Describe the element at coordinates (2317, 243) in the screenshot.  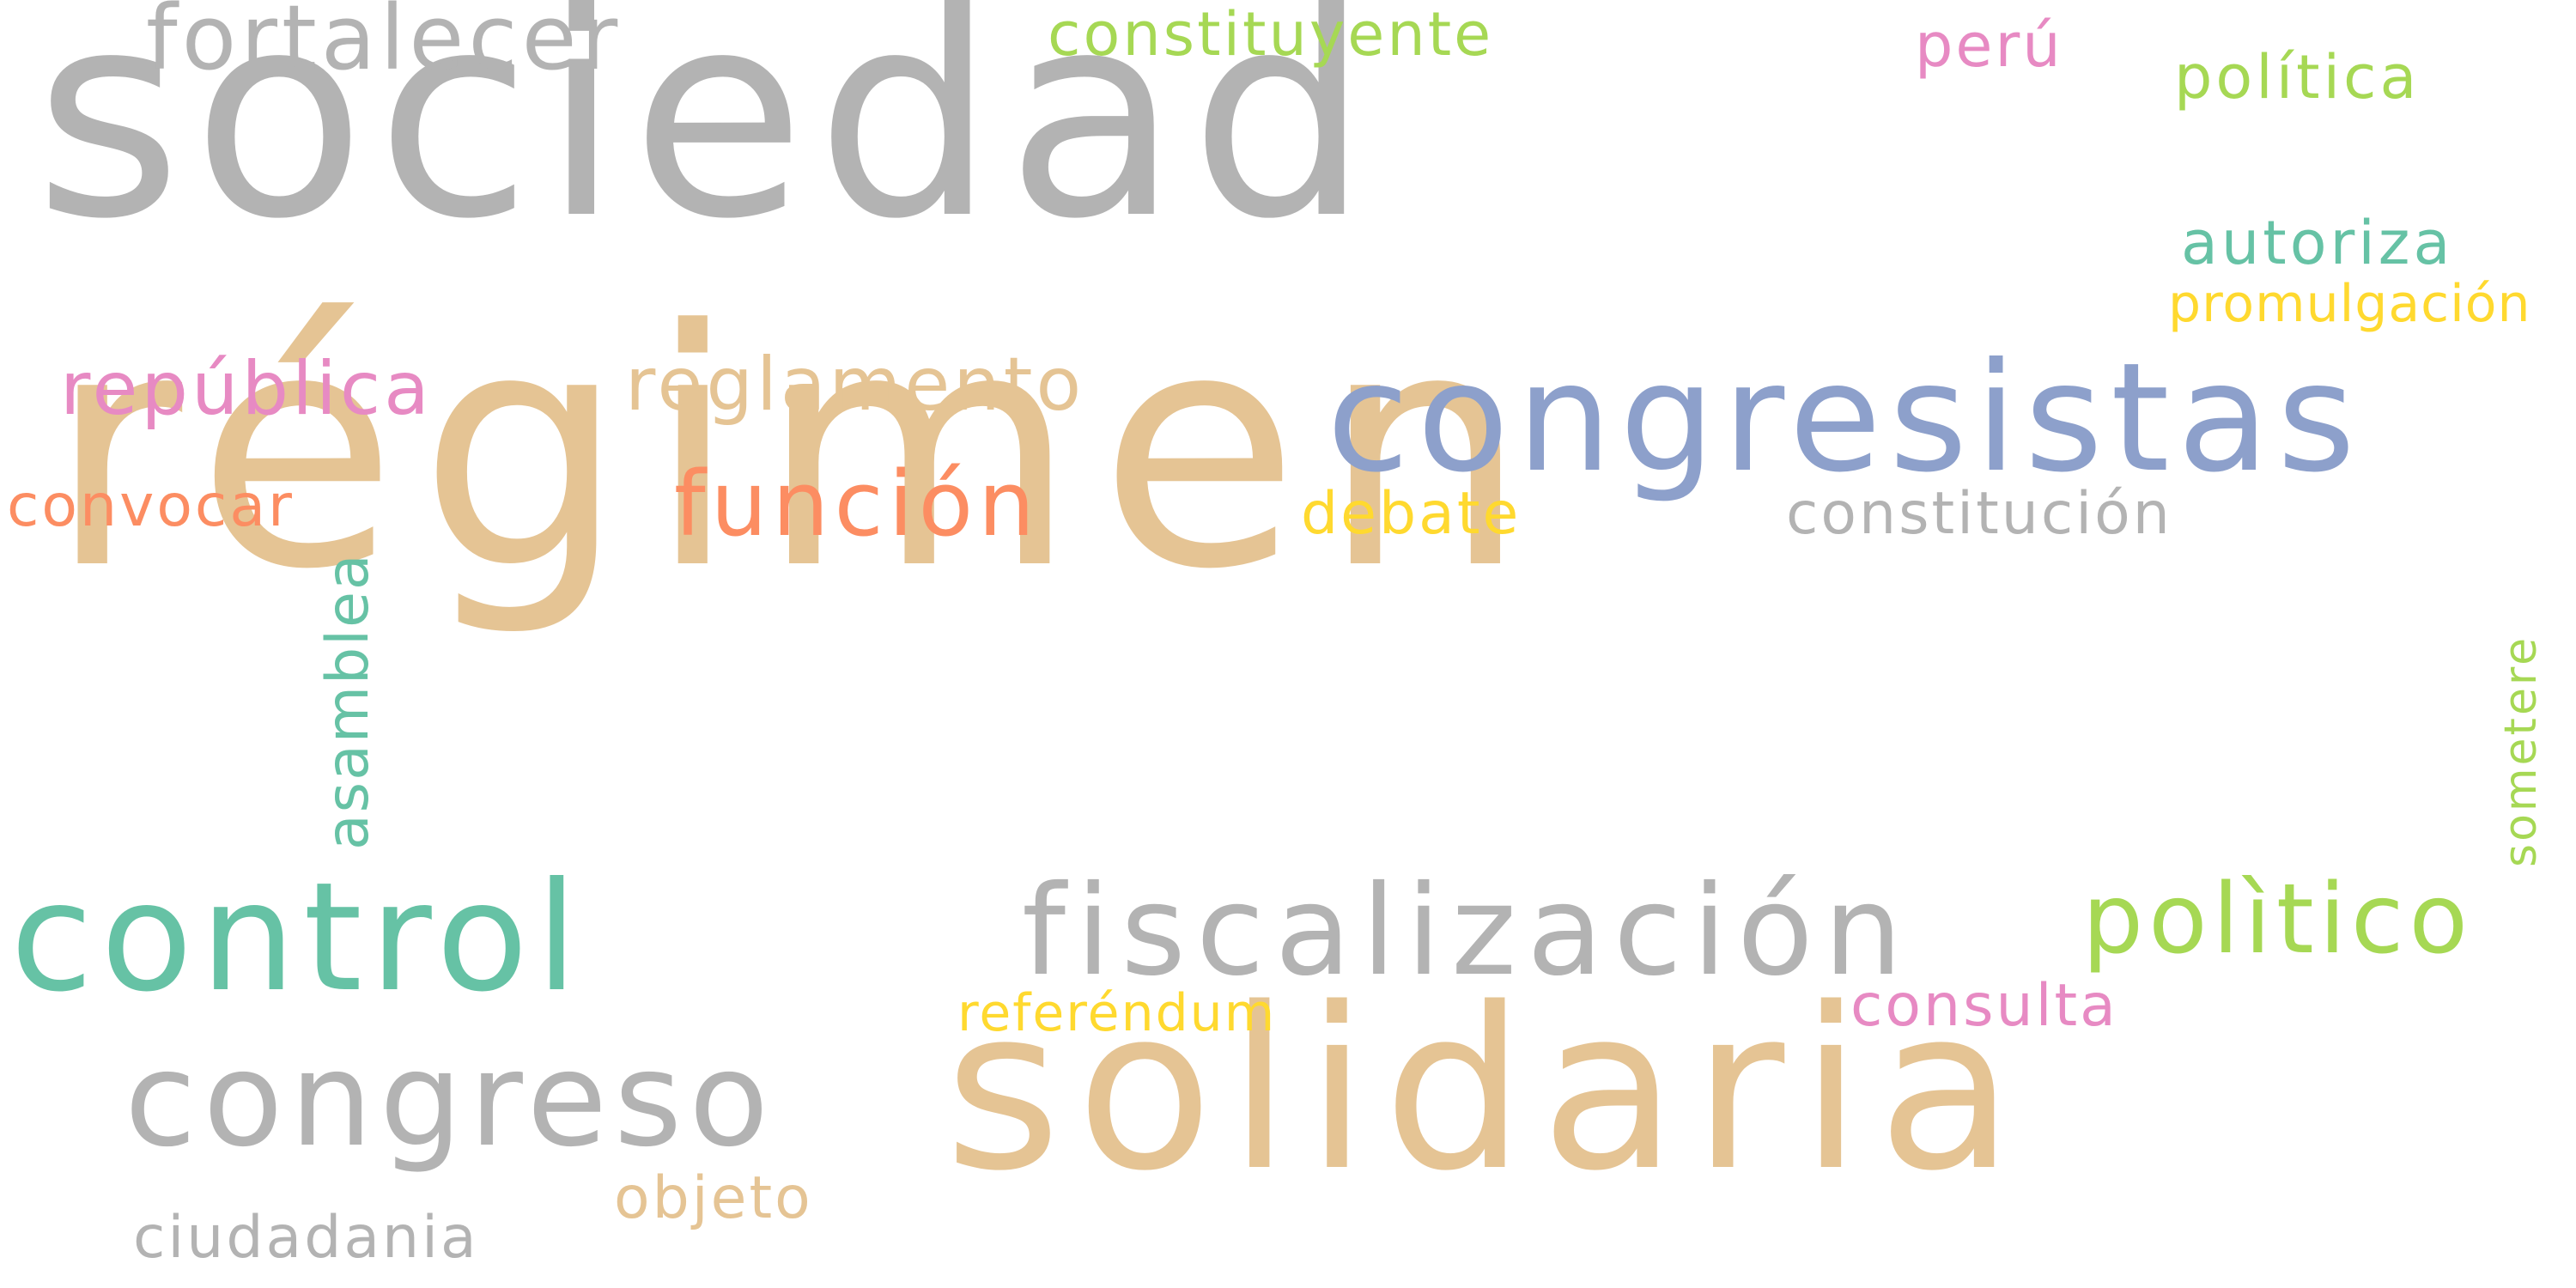
I see `word-autoriza: autoriza` at that location.